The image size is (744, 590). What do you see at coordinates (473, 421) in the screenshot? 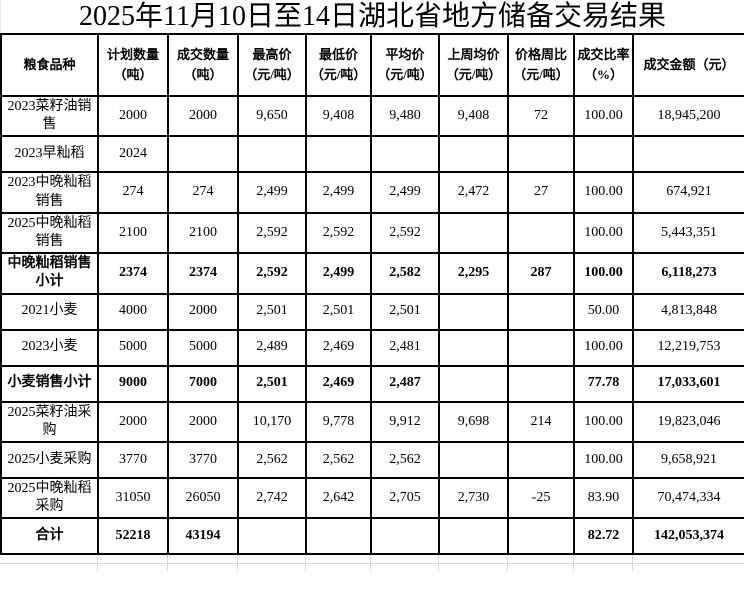
I see `table-cell: 9,698` at bounding box center [473, 421].